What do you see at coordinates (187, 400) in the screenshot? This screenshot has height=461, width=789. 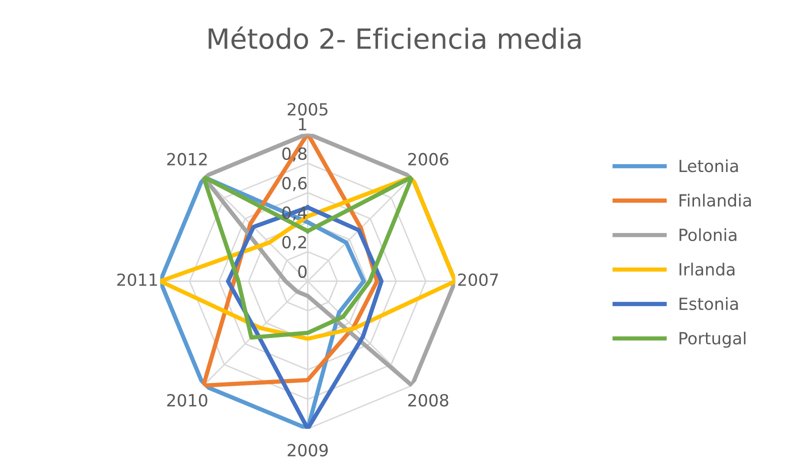 I see `spoke-label: 2010` at bounding box center [187, 400].